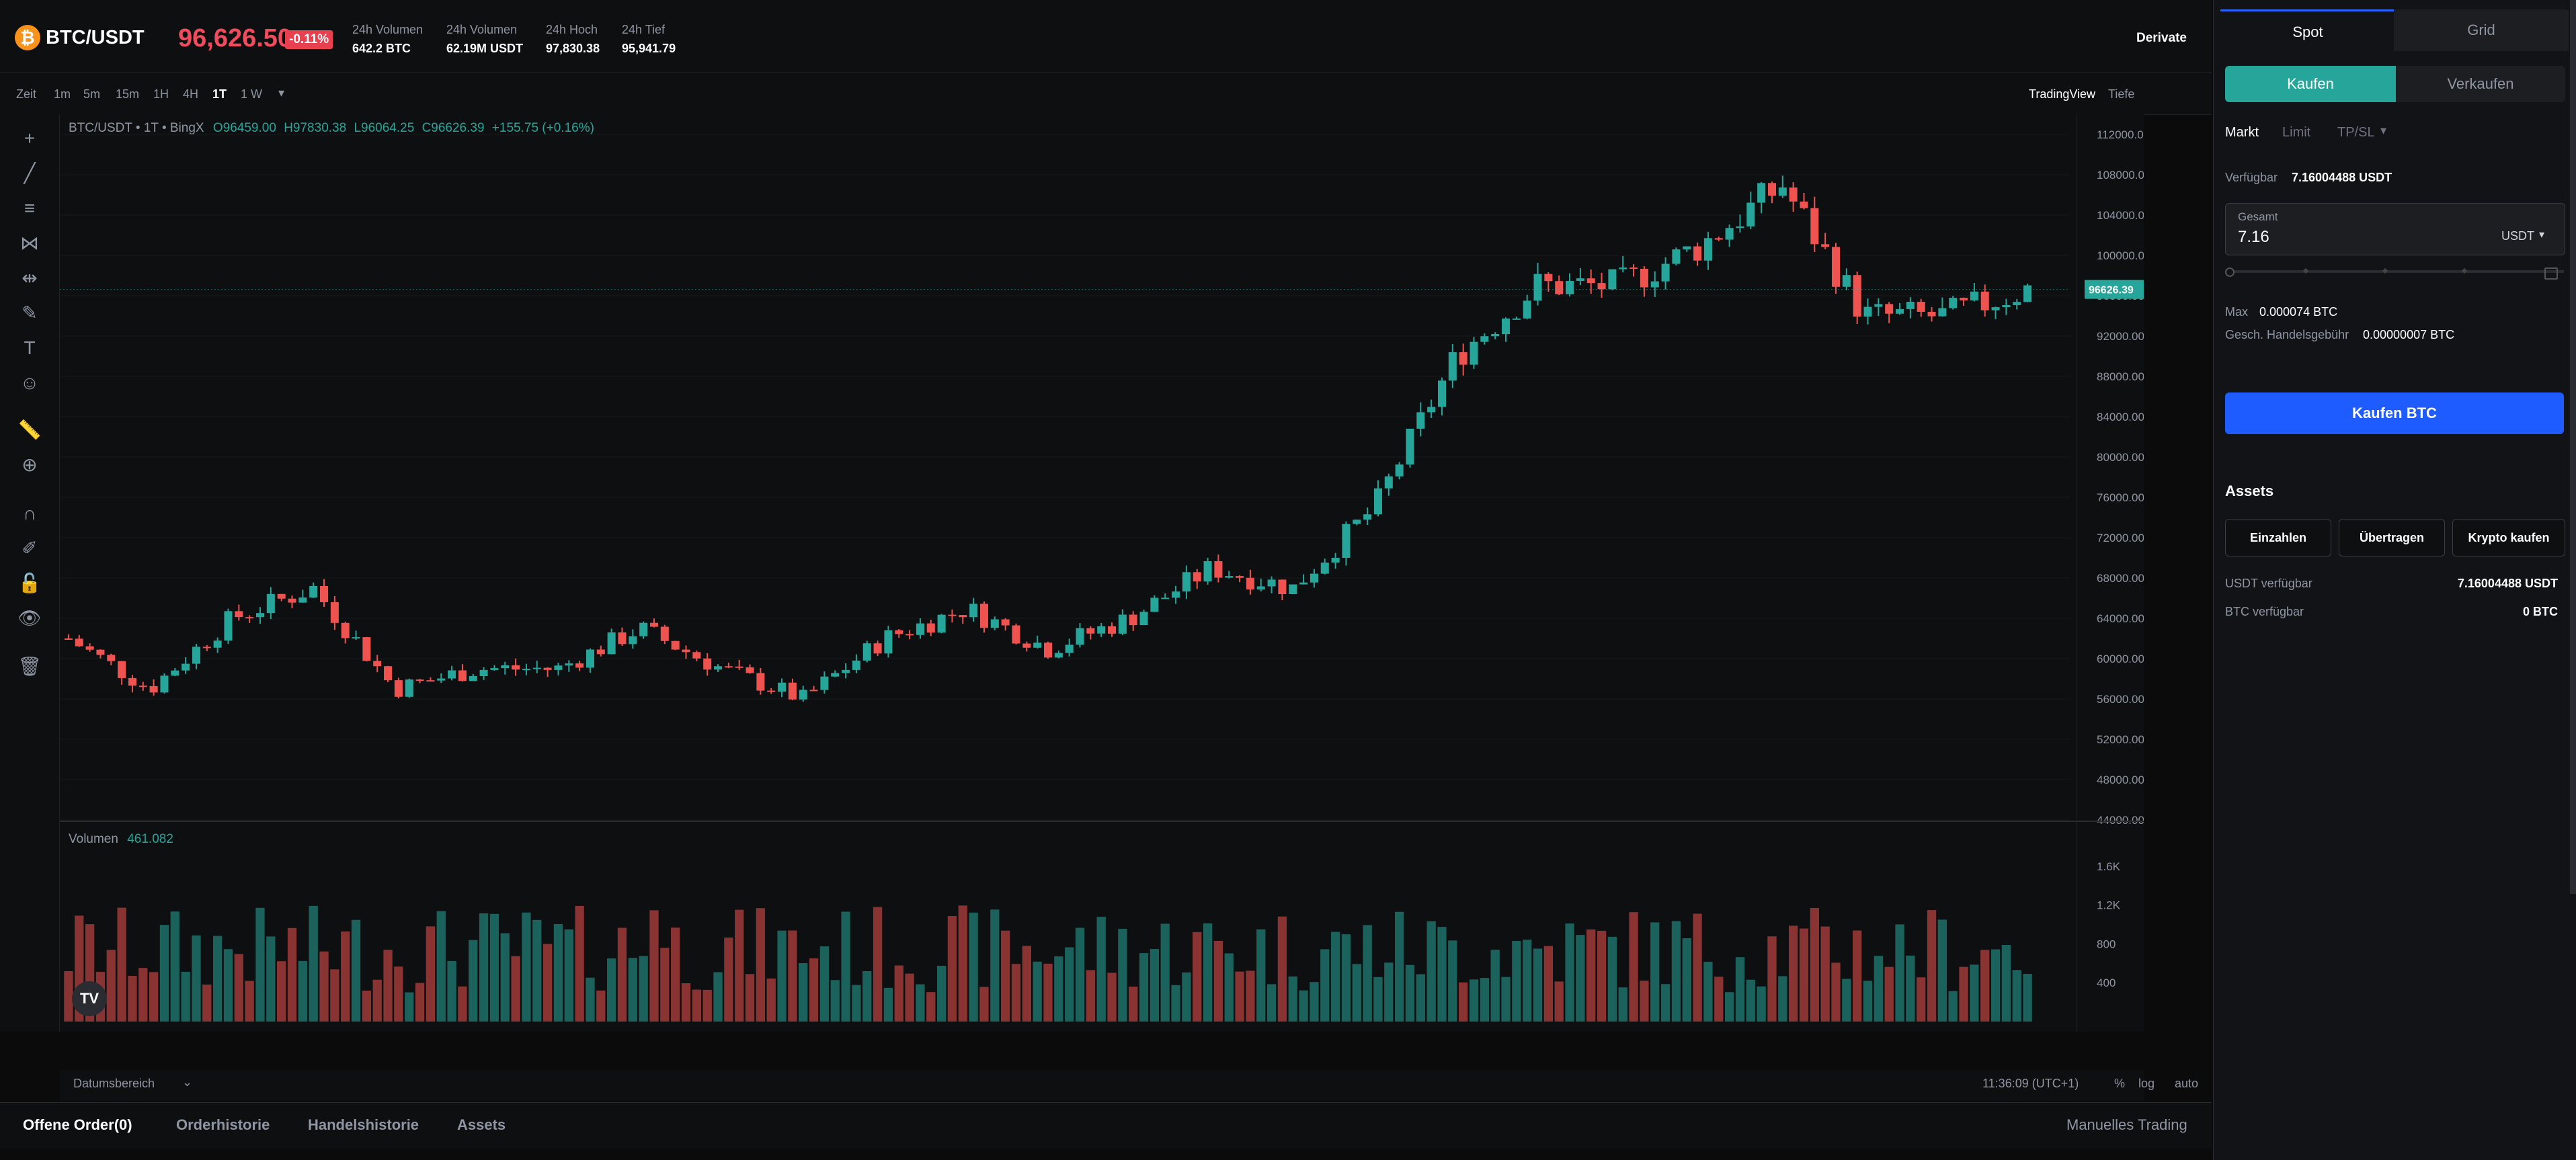  What do you see at coordinates (29, 513) in the screenshot?
I see `magnet-icon: ∩` at bounding box center [29, 513].